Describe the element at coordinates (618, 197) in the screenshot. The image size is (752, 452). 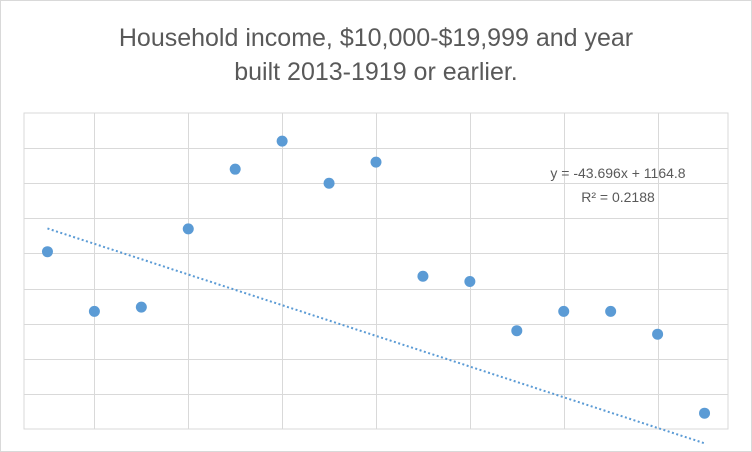
I see `trendline-r-squared: R² = 0.2188` at that location.